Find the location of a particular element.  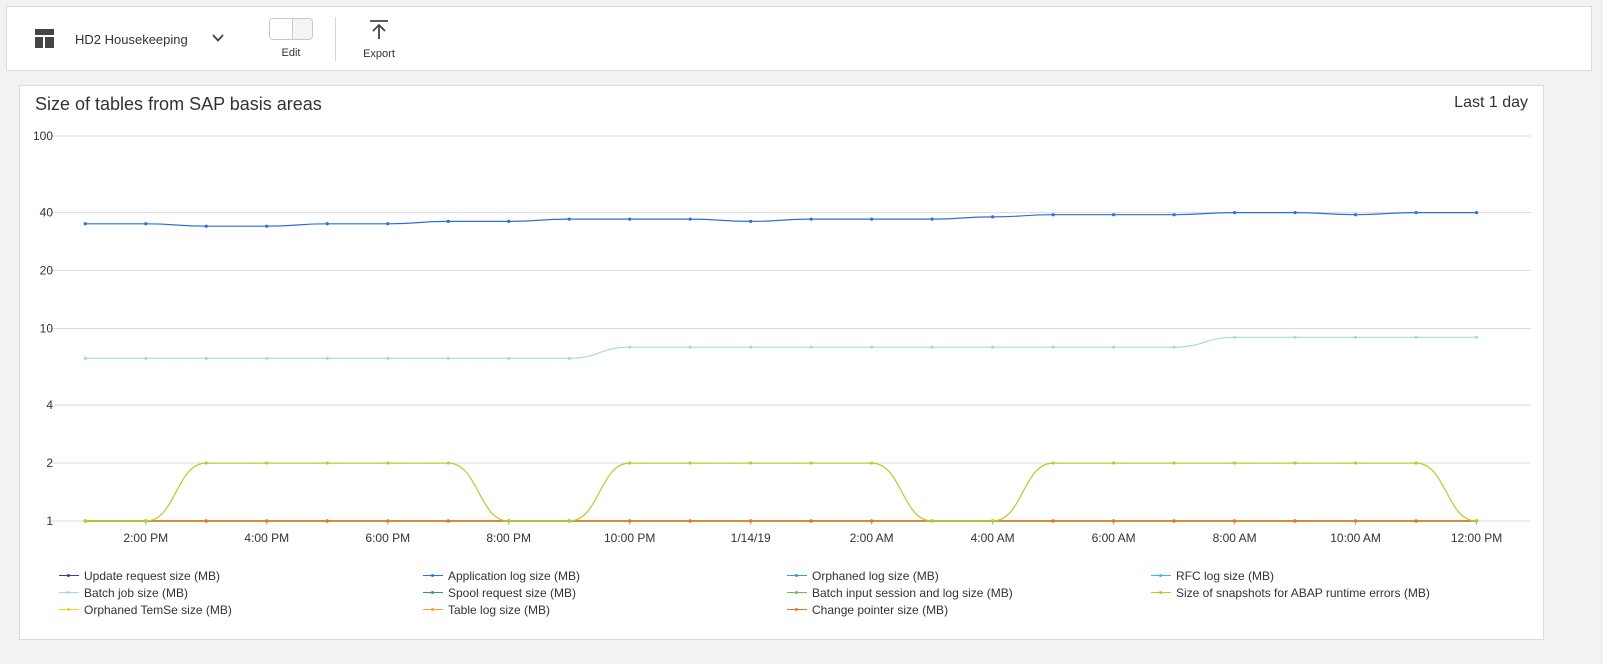

chevron-down-icon is located at coordinates (218, 38).